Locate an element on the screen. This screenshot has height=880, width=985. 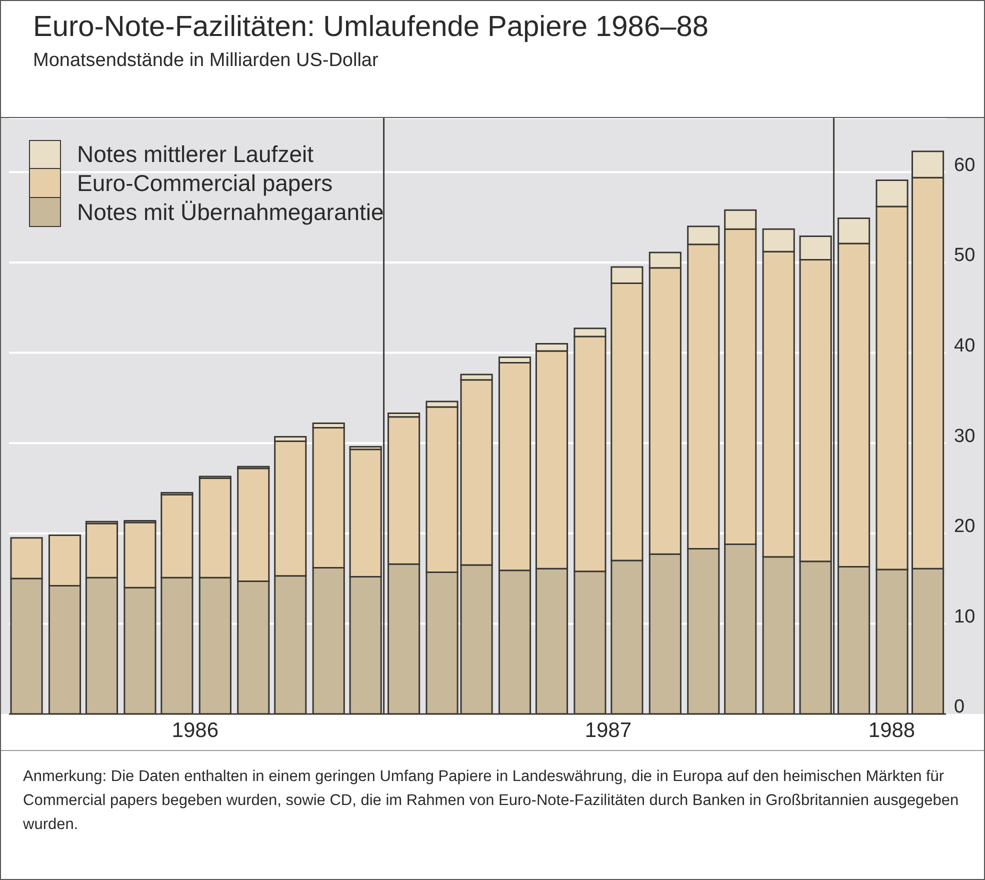
y-tick-label: 20 is located at coordinates (965, 527).